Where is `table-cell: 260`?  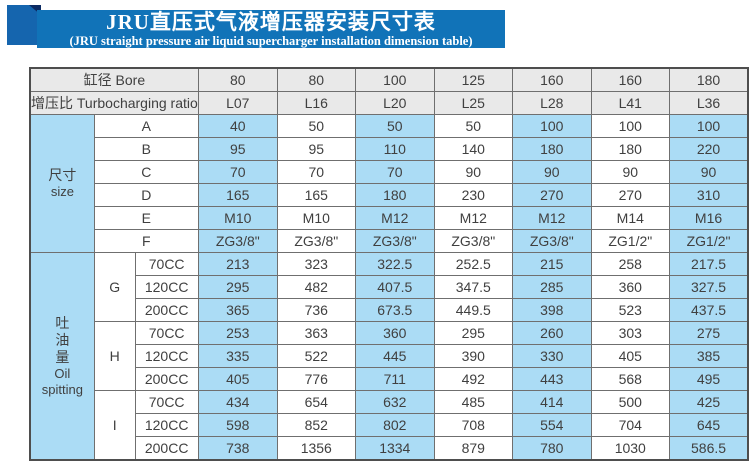 table-cell: 260 is located at coordinates (551, 333).